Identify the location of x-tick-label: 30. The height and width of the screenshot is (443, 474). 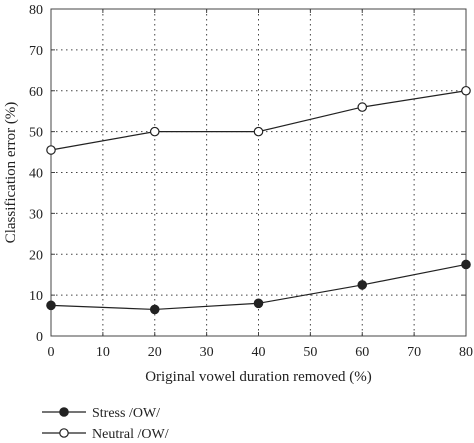
(207, 352).